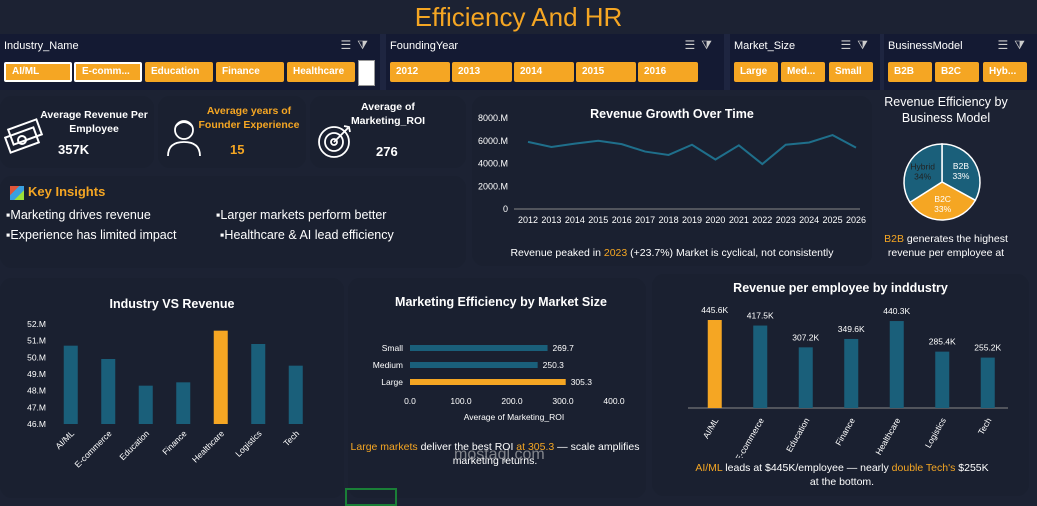 Image resolution: width=1037 pixels, height=506 pixels. I want to click on y-tick-label: 4000.M, so click(493, 164).